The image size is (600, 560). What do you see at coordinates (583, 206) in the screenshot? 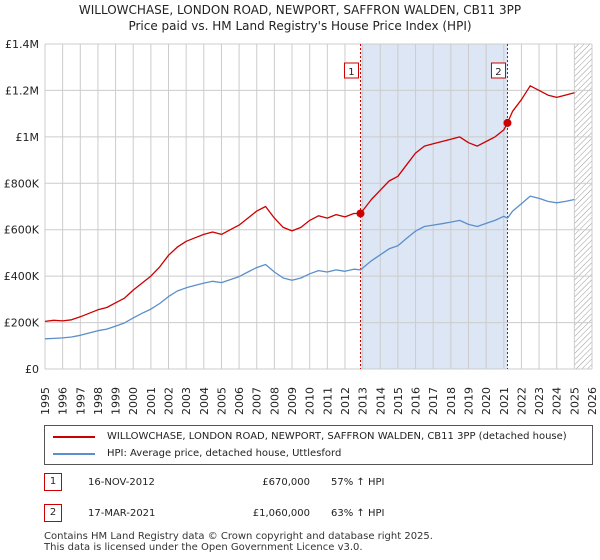
I see `hatched-region` at bounding box center [583, 206].